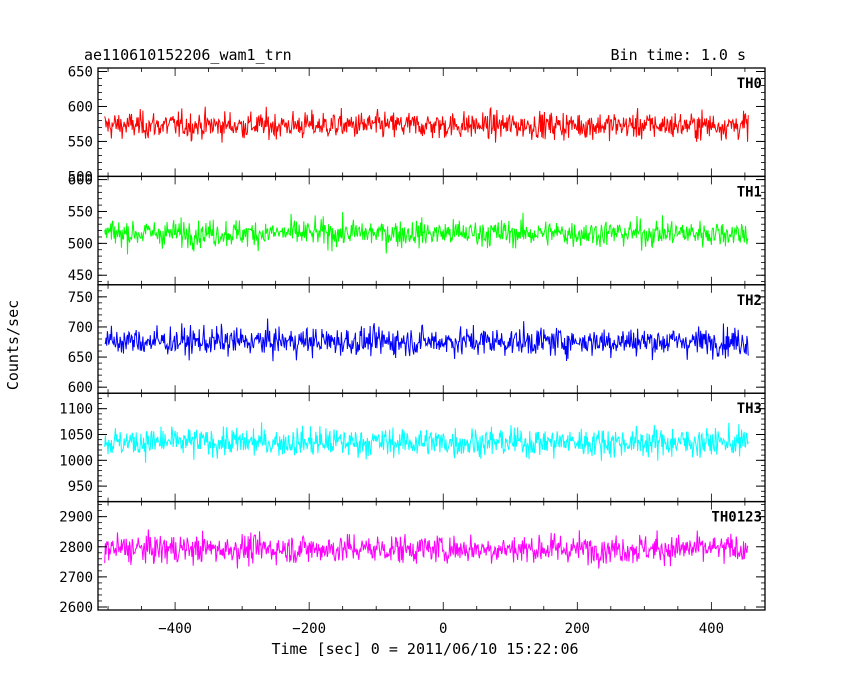  I want to click on x-tick-label: 400, so click(711, 629).